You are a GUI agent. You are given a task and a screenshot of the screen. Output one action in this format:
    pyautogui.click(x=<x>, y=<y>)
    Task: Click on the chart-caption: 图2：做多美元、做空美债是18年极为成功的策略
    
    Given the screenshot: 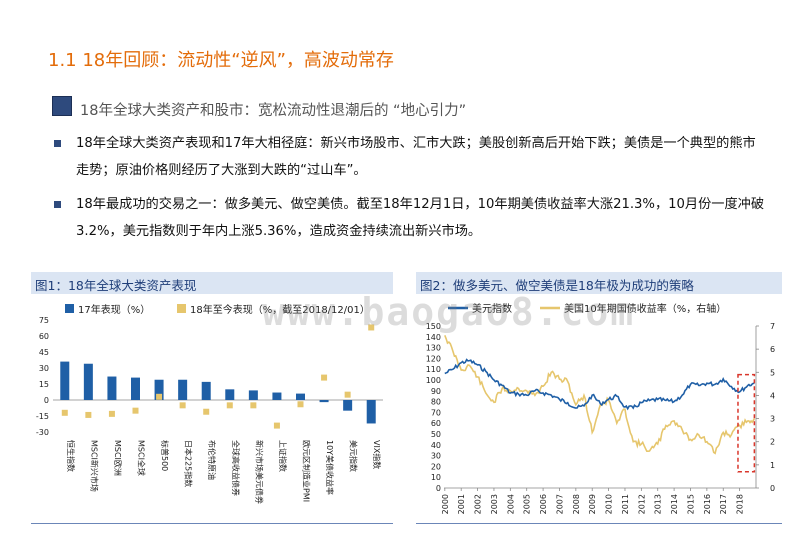 What is the action you would take?
    pyautogui.click(x=557, y=285)
    